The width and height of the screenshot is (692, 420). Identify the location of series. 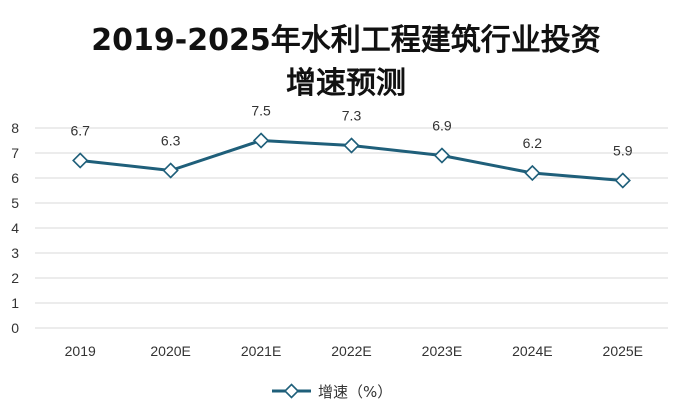
(351, 160).